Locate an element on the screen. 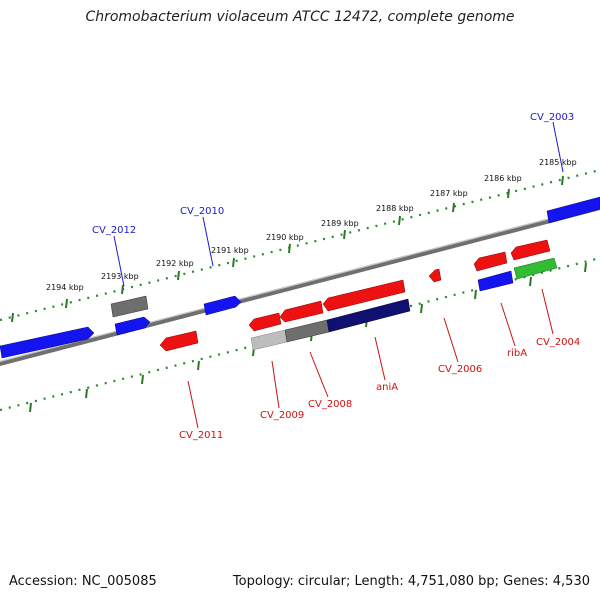 This screenshot has width=600, height=600. ruler-label: 2190 kbp is located at coordinates (285, 237).